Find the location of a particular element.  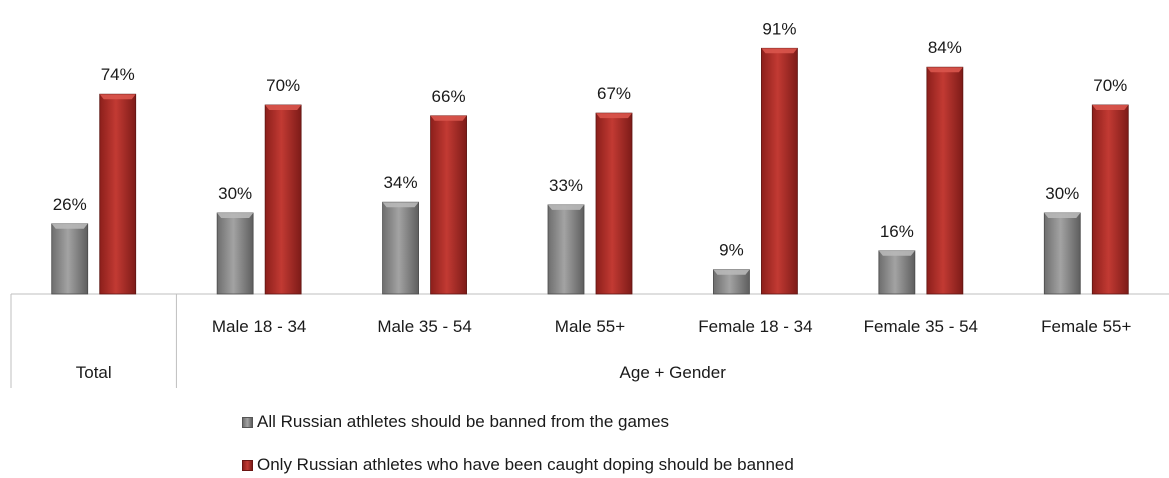

data-label: 67% is located at coordinates (614, 93).